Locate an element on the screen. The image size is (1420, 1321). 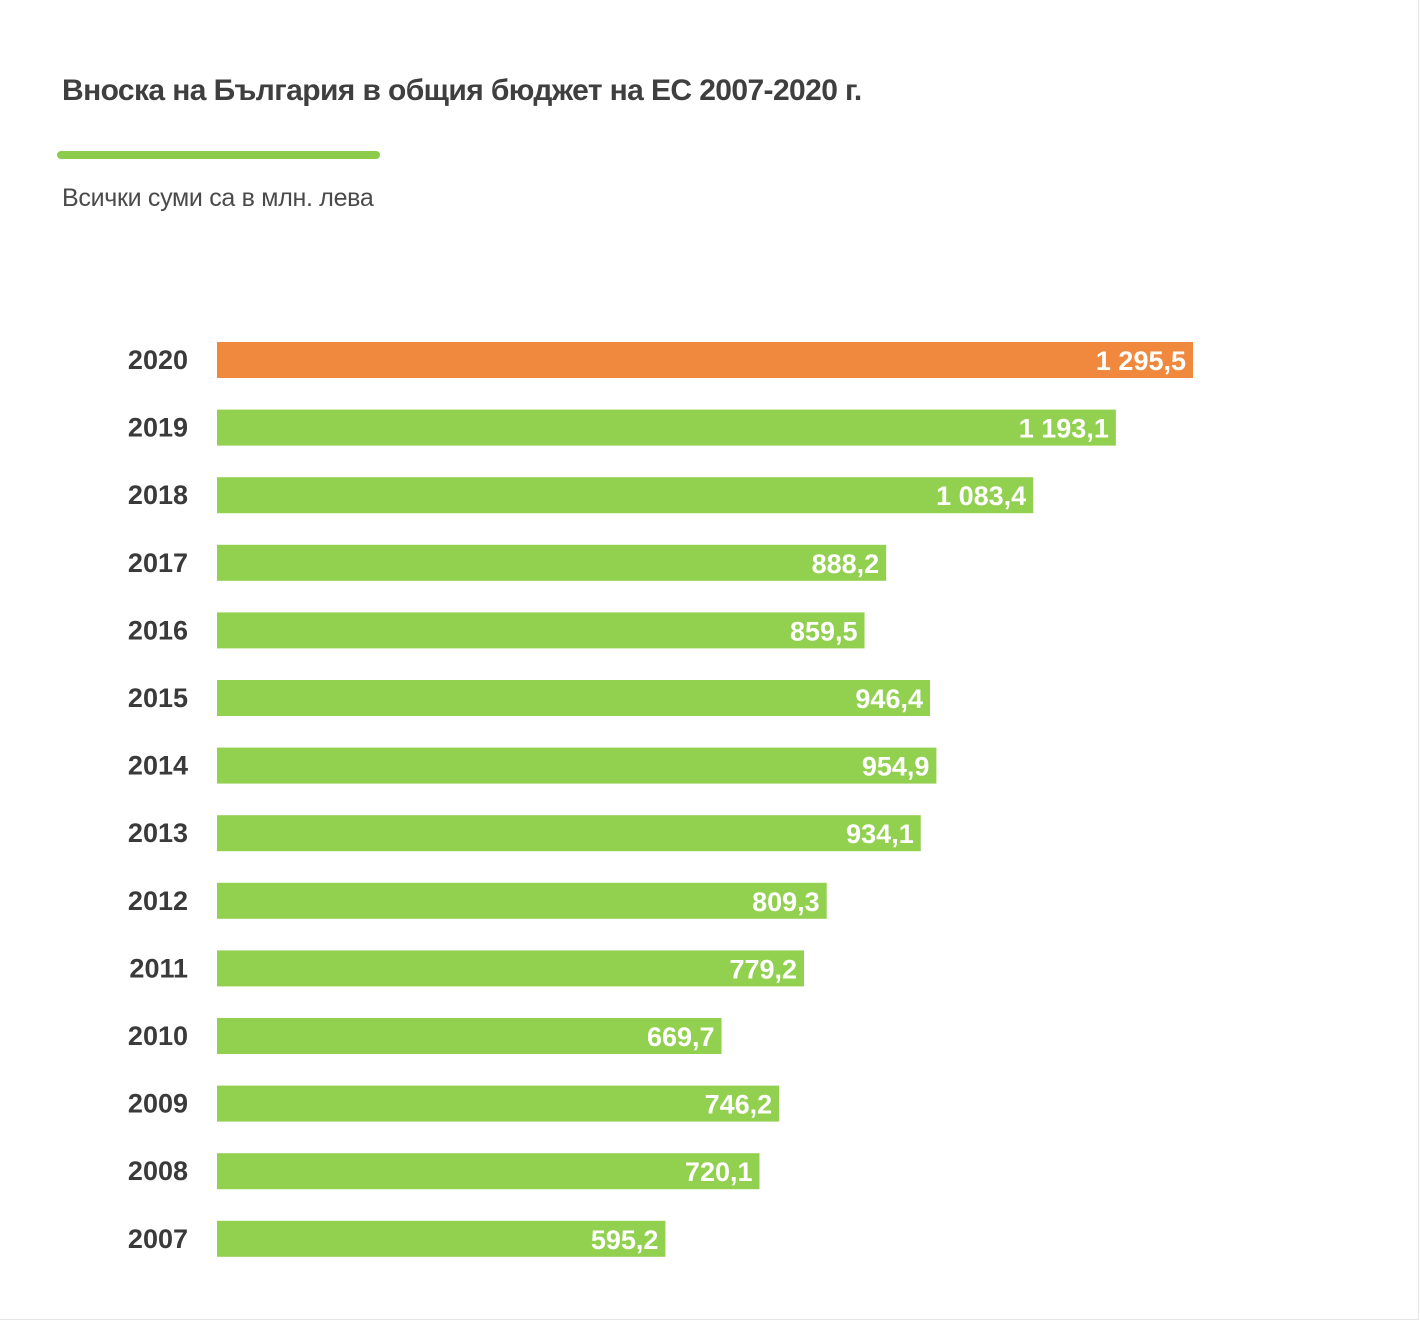
value-label-2016: 859,5 is located at coordinates (824, 631).